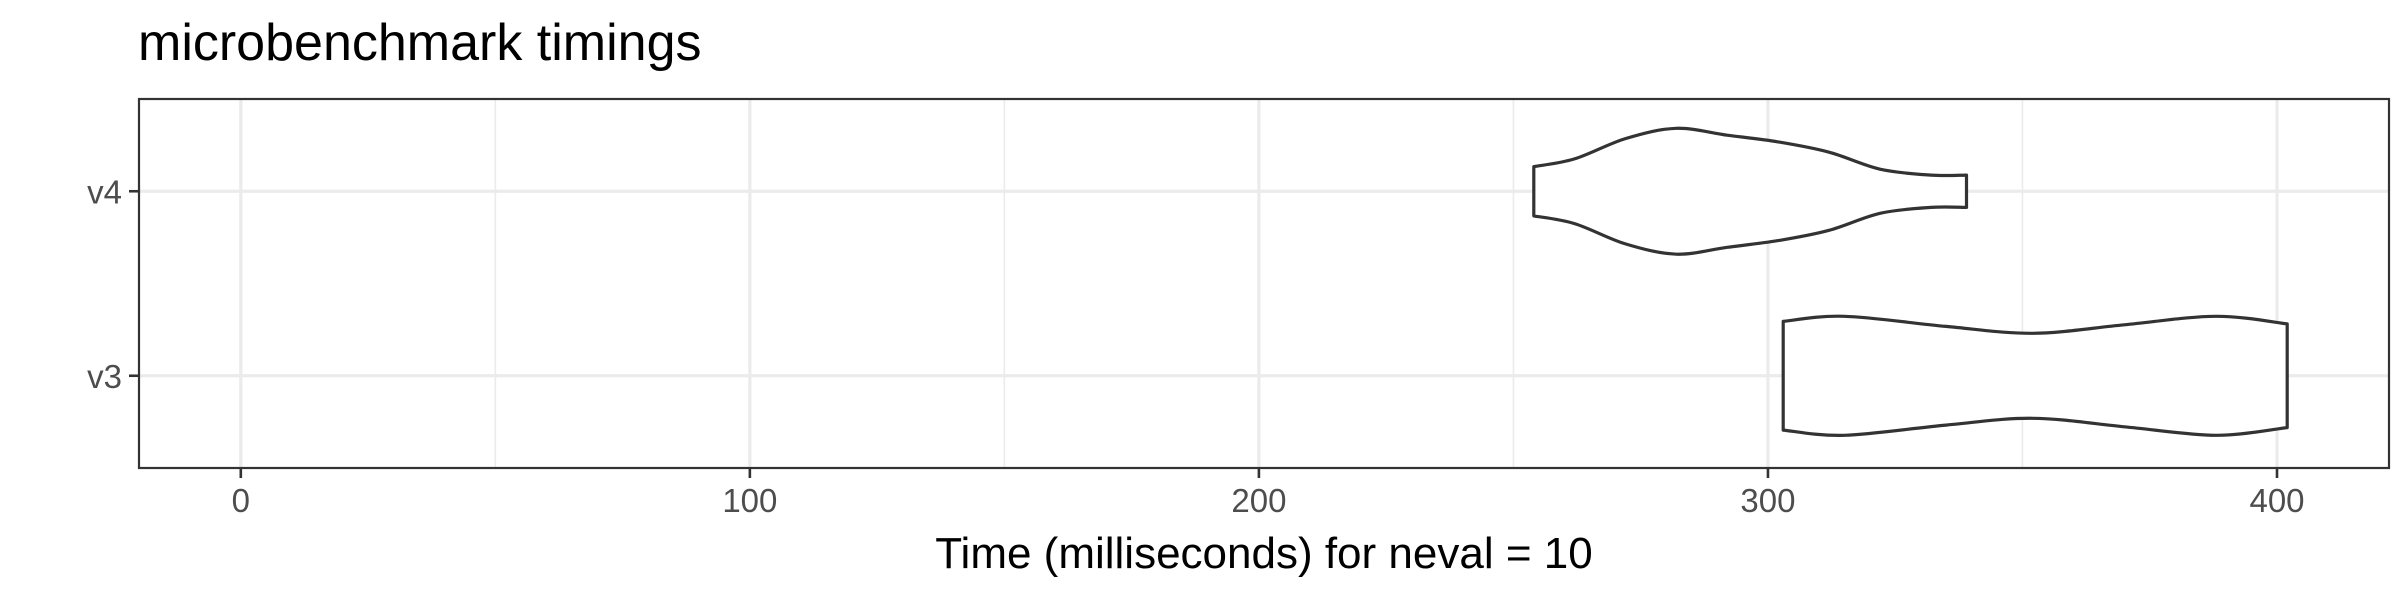  I want to click on violin-v4, so click(1750, 191).